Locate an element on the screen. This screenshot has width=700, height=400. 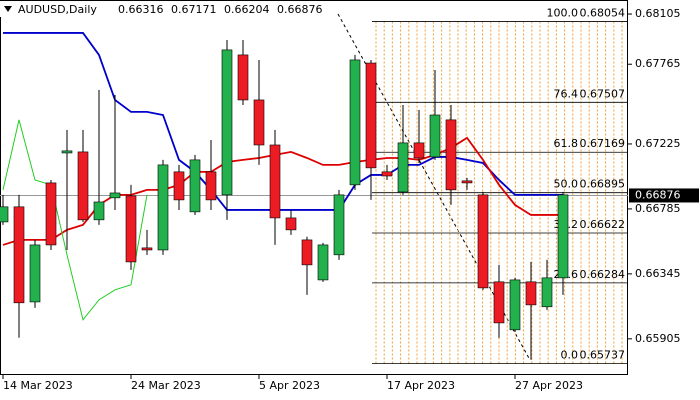
y-tick-label: 0.66345 is located at coordinates (658, 273).